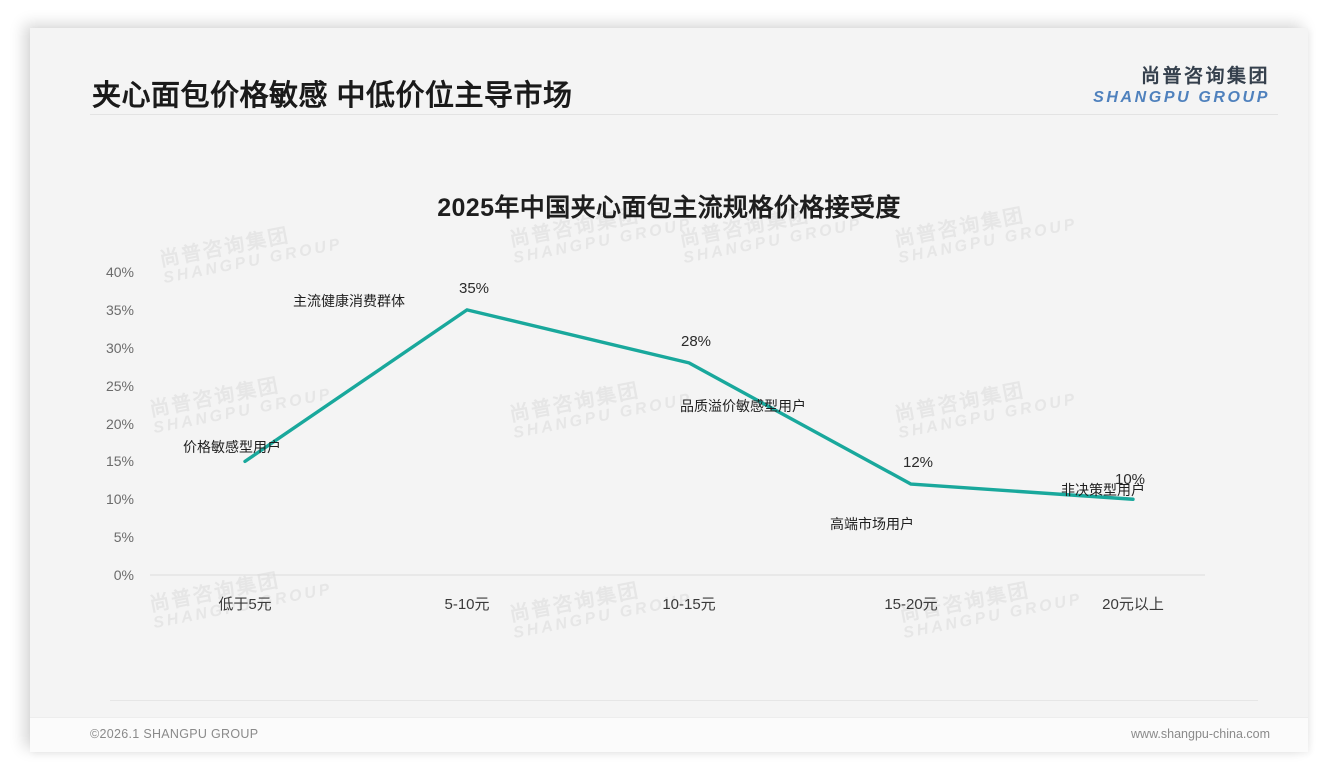 This screenshot has height=780, width=1340. Describe the element at coordinates (684, 114) in the screenshot. I see `header-divider` at that location.